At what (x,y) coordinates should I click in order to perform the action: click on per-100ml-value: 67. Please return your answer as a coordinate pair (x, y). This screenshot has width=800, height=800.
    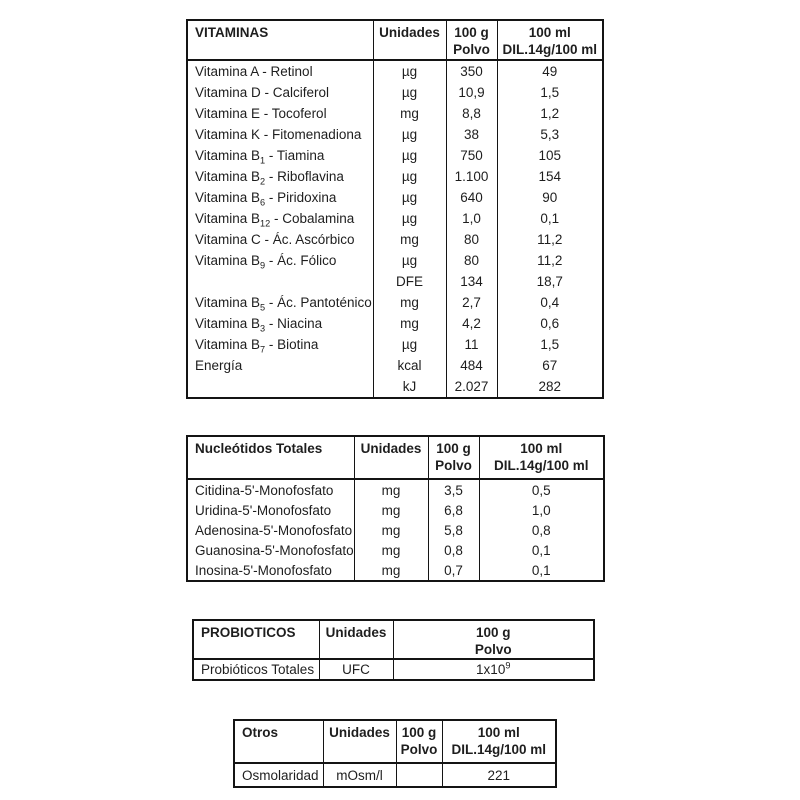
    Looking at the image, I should click on (549, 365).